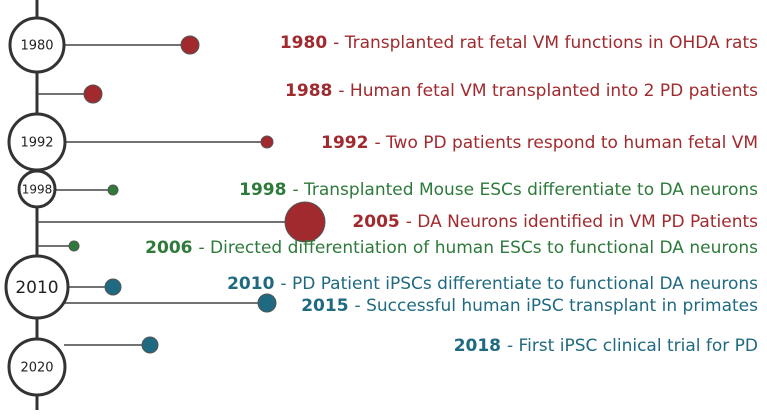 The height and width of the screenshot is (416, 767). I want to click on event-year: 1980, so click(303, 43).